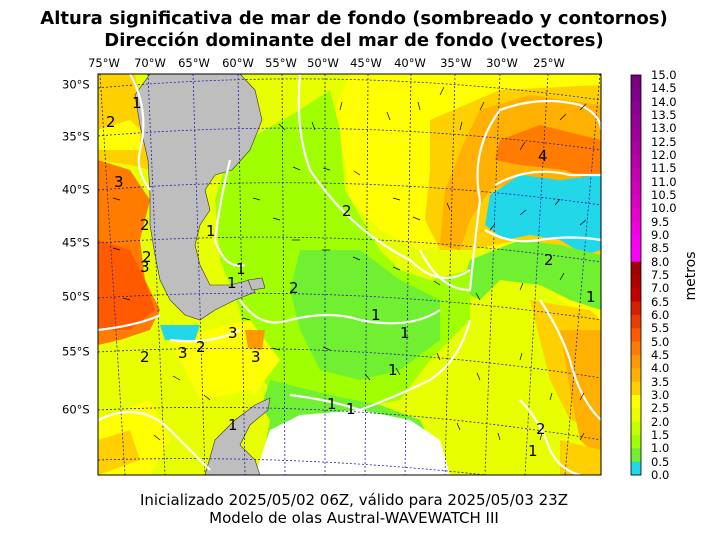  What do you see at coordinates (549, 63) in the screenshot?
I see `lon-tick: 25°W` at bounding box center [549, 63].